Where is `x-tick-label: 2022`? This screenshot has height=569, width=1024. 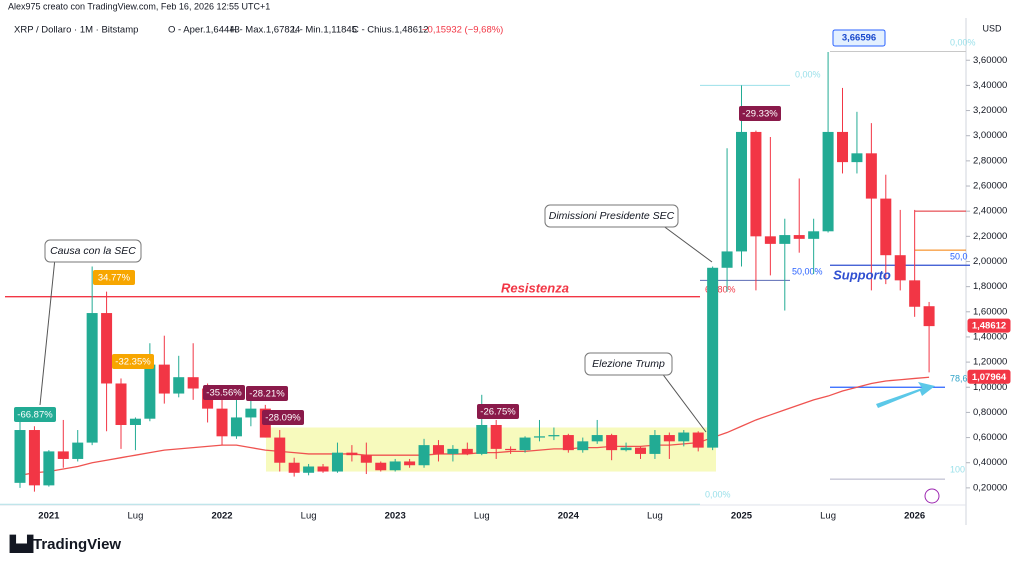
x-tick-label: 2022 is located at coordinates (221, 516).